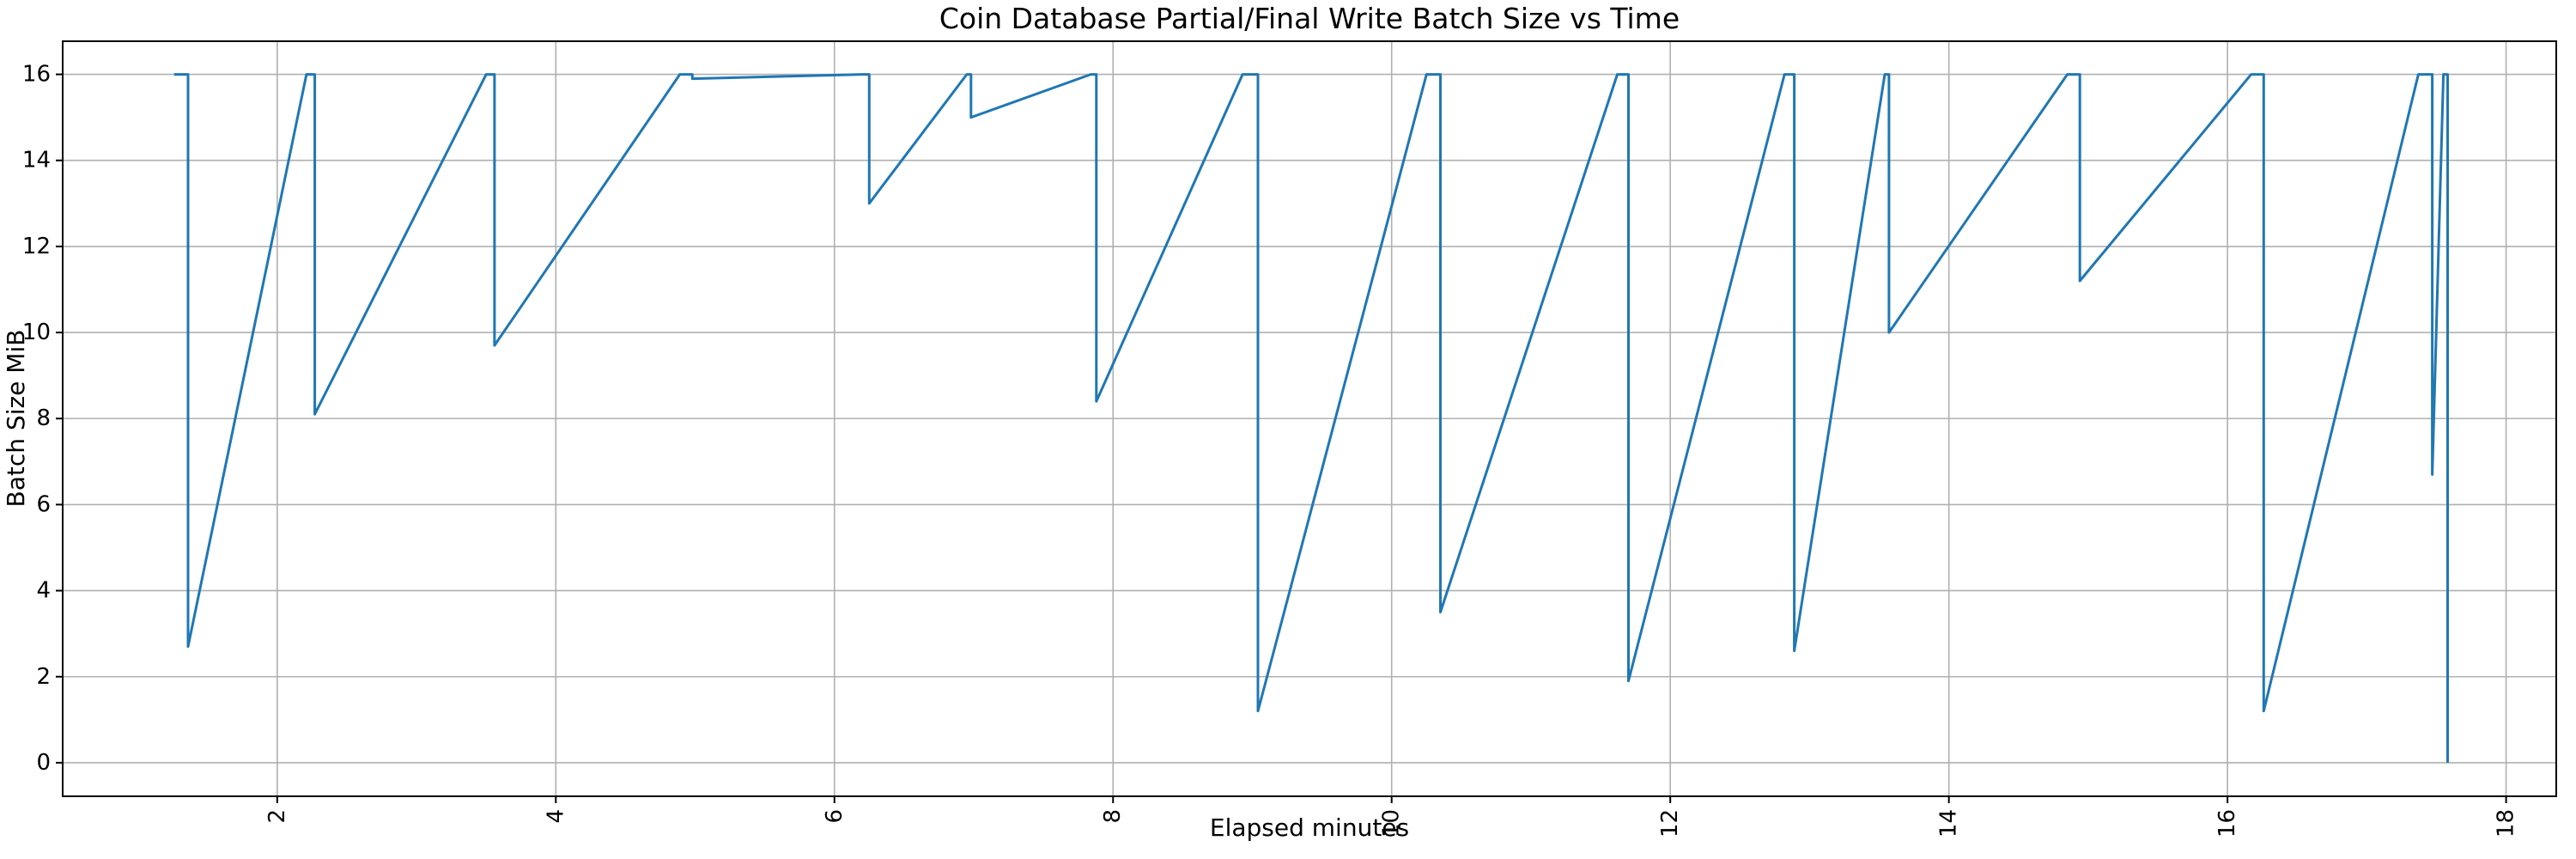  What do you see at coordinates (44, 763) in the screenshot?
I see `y-tick-label: 0` at bounding box center [44, 763].